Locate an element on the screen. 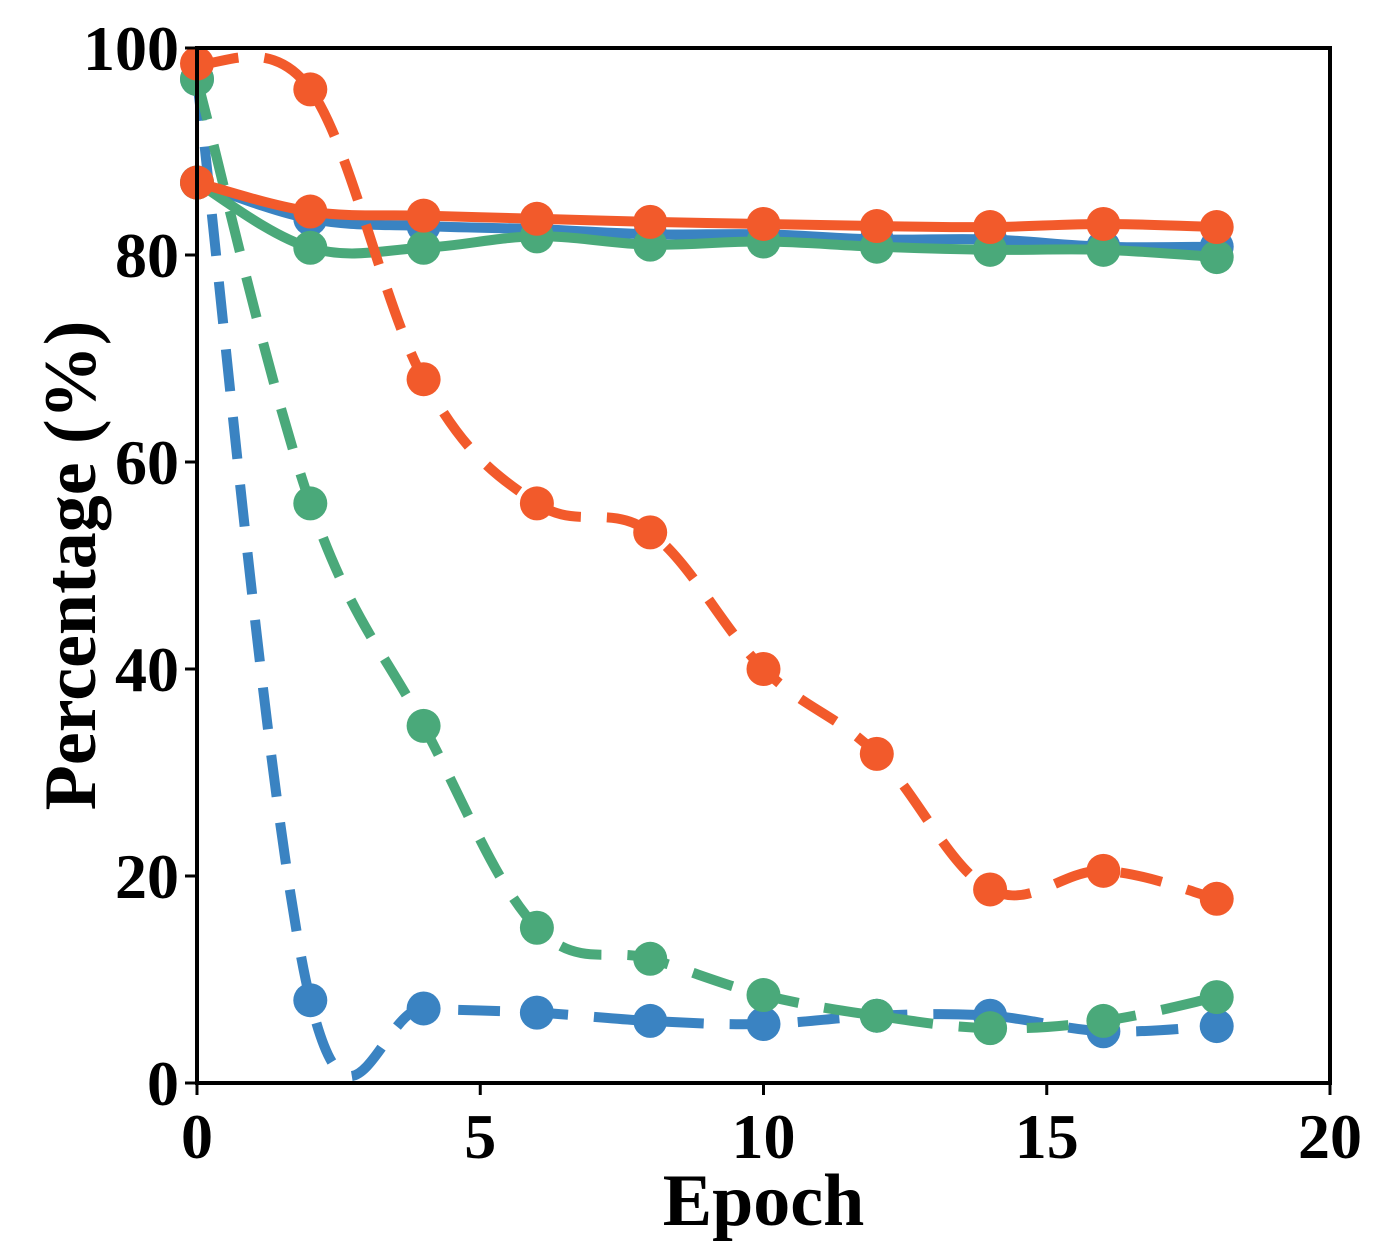 Image resolution: width=1400 pixels, height=1260 pixels. x-tick-label: 15 is located at coordinates (1047, 1136).